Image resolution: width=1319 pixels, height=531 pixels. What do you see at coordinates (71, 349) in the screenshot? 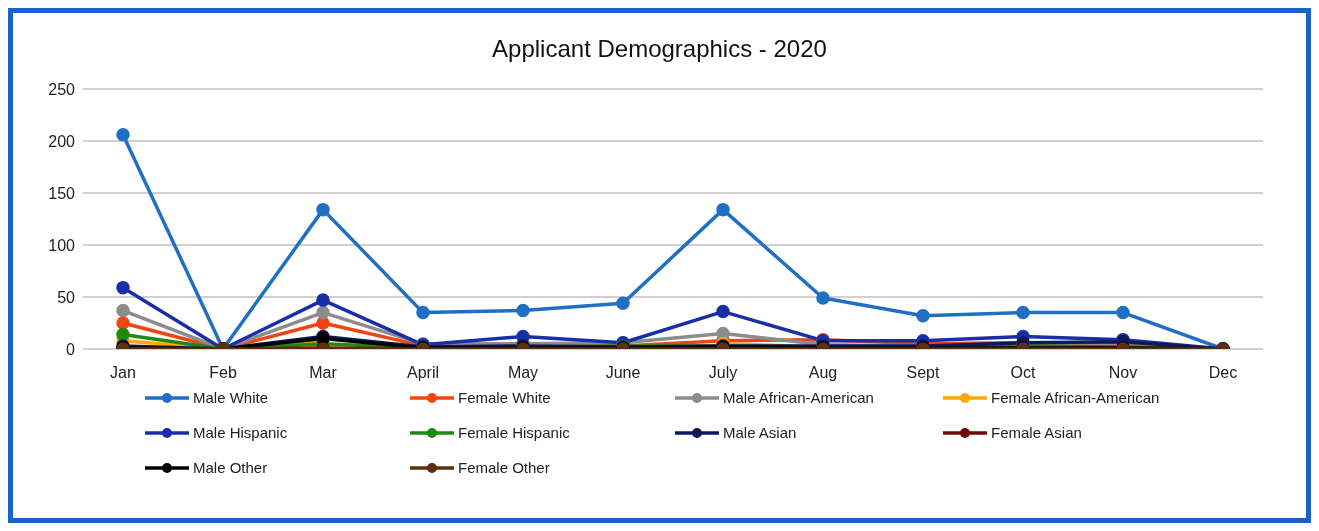
I see `y-tick-label: 0` at bounding box center [71, 349].